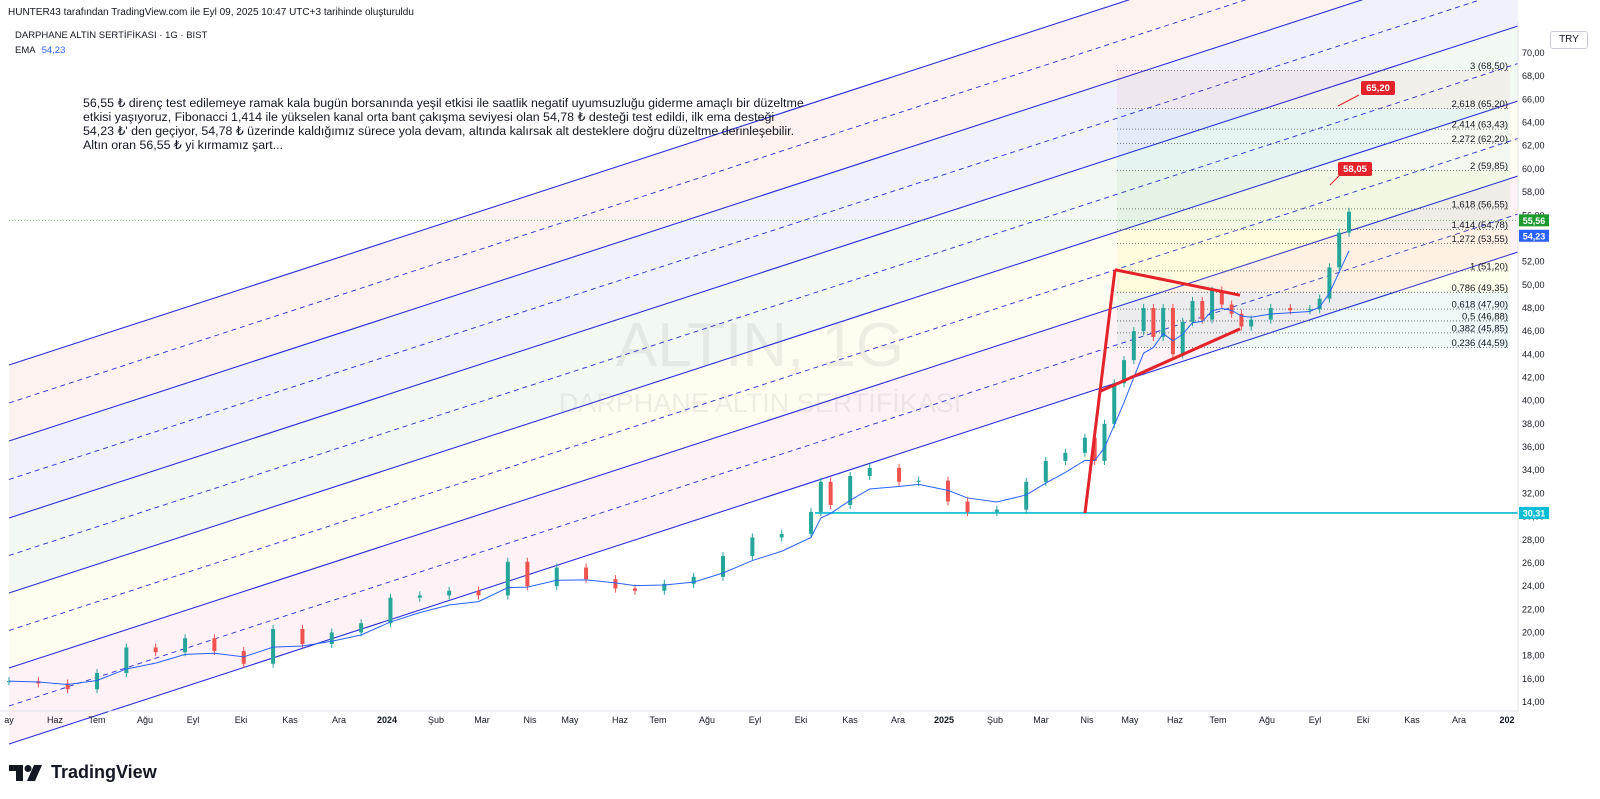 The image size is (1600, 799). I want to click on ema-label: EMA, so click(25, 50).